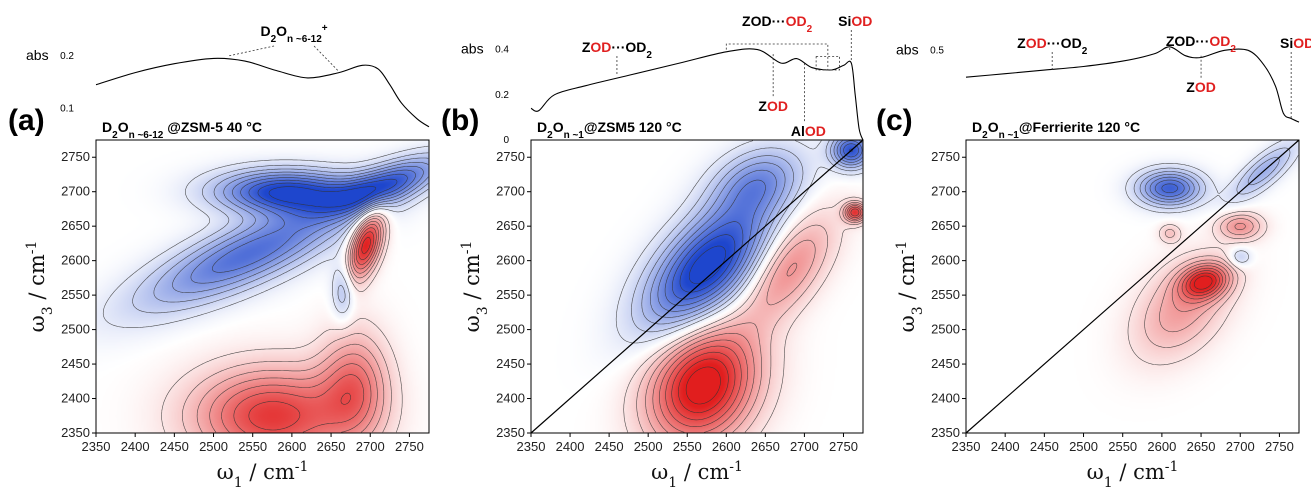 Image resolution: width=1311 pixels, height=489 pixels. I want to click on abs-axis-label: abs, so click(37, 55).